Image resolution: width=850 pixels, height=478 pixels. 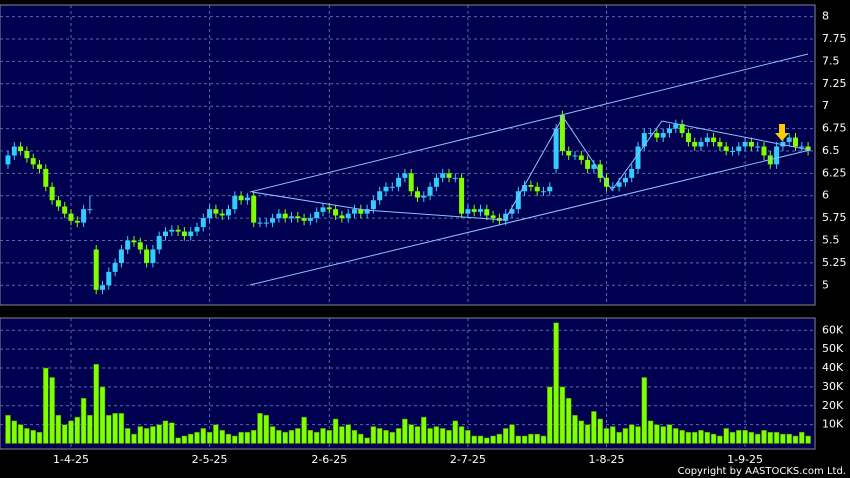 What do you see at coordinates (833, 405) in the screenshot?
I see `y-tick-label: 20K` at bounding box center [833, 405].